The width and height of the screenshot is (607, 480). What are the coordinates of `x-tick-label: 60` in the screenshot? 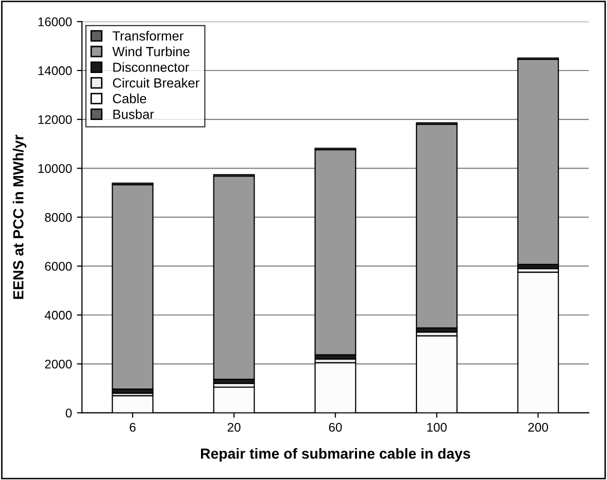 It's located at (335, 427).